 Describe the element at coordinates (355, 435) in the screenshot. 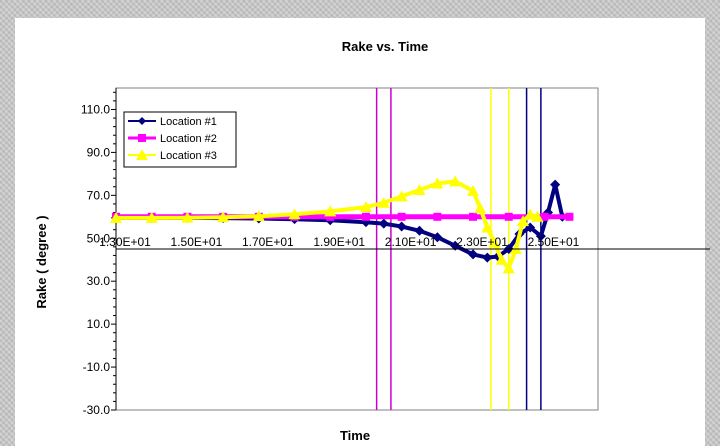

I see `x-axis-title: Time` at that location.